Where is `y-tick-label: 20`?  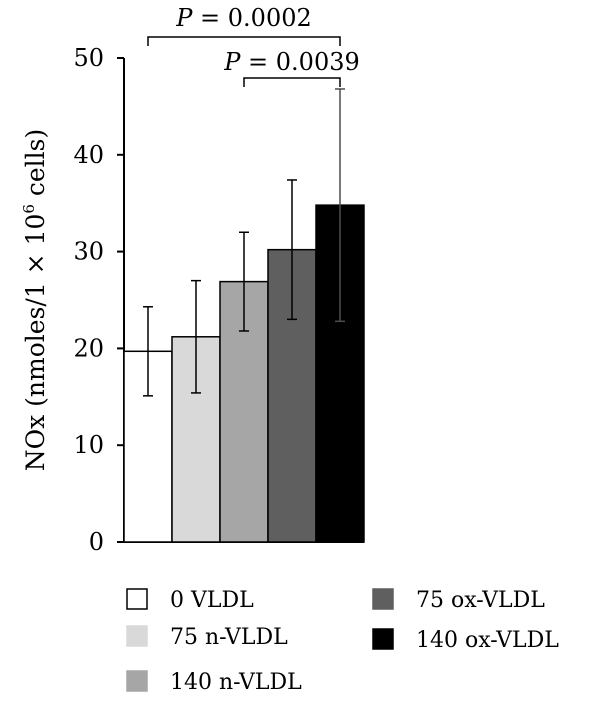 y-tick-label: 20 is located at coordinates (88, 348).